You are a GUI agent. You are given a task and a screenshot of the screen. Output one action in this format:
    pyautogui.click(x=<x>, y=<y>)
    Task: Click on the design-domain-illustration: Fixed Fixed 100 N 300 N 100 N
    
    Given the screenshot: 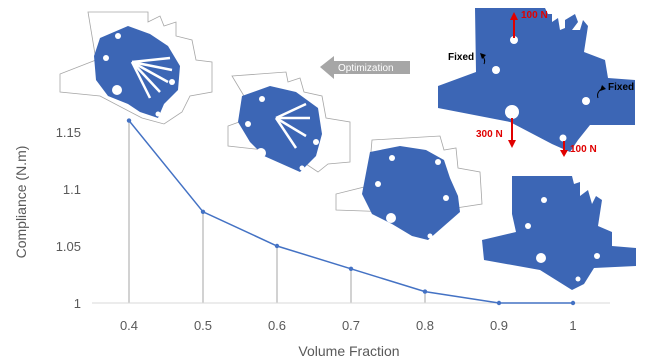 What is the action you would take?
    pyautogui.click(x=536, y=82)
    